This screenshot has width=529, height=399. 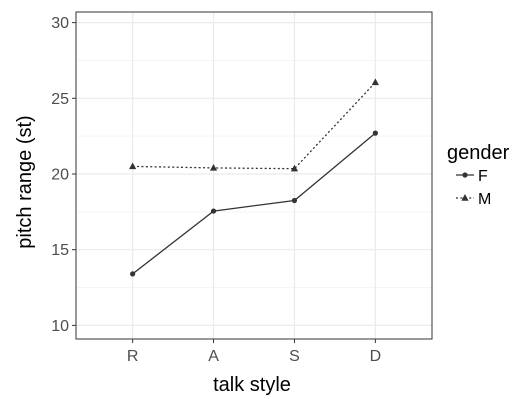 I want to click on x-axis-title: talk style, so click(x=252, y=385).